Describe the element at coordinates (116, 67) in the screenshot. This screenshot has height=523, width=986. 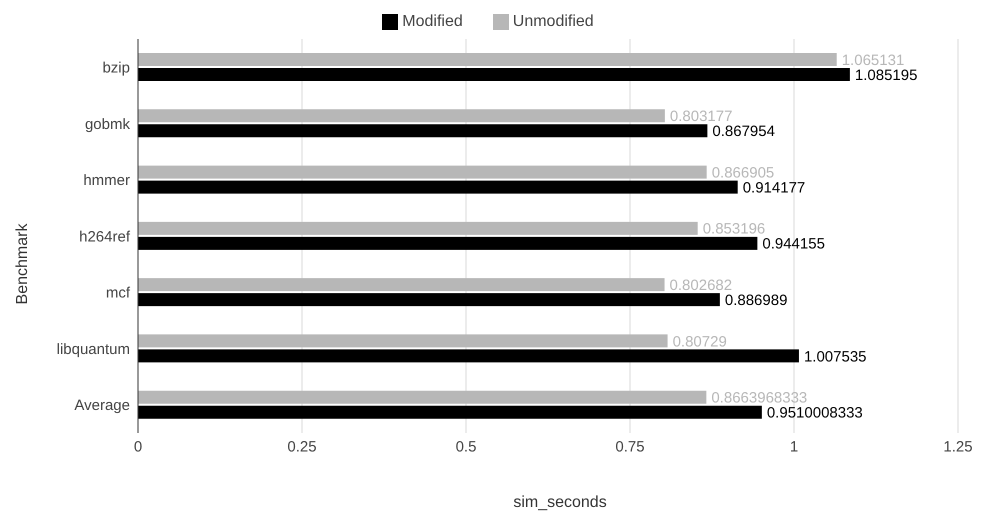
I see `y-tick-label: bzip` at that location.